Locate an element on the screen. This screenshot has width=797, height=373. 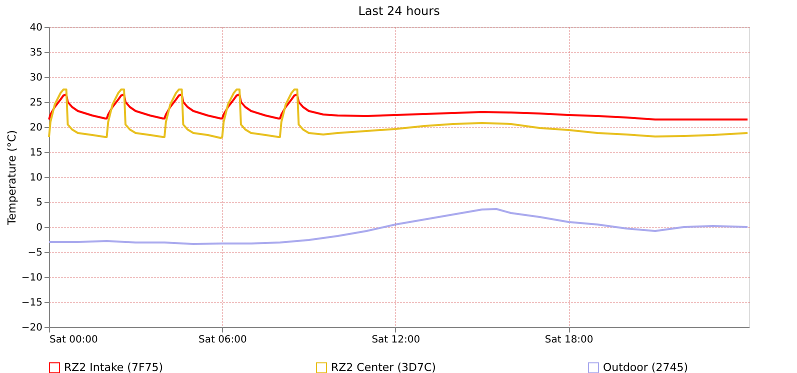
legend-label: RZ2 Center (3D7C) is located at coordinates (383, 366).